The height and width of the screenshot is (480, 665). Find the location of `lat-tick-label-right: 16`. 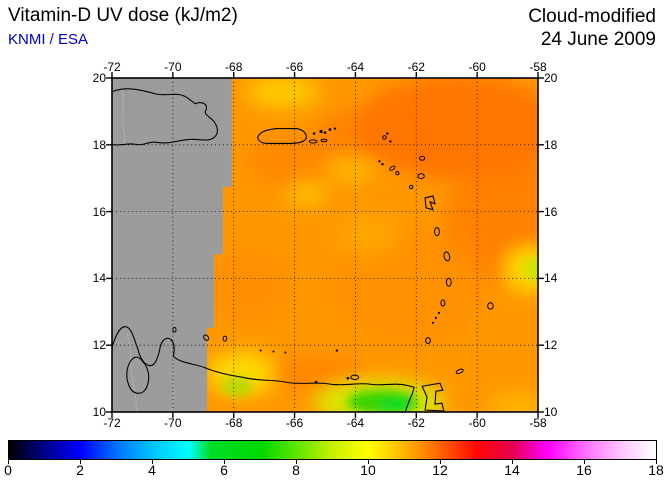

lat-tick-label-right: 16 is located at coordinates (551, 211).